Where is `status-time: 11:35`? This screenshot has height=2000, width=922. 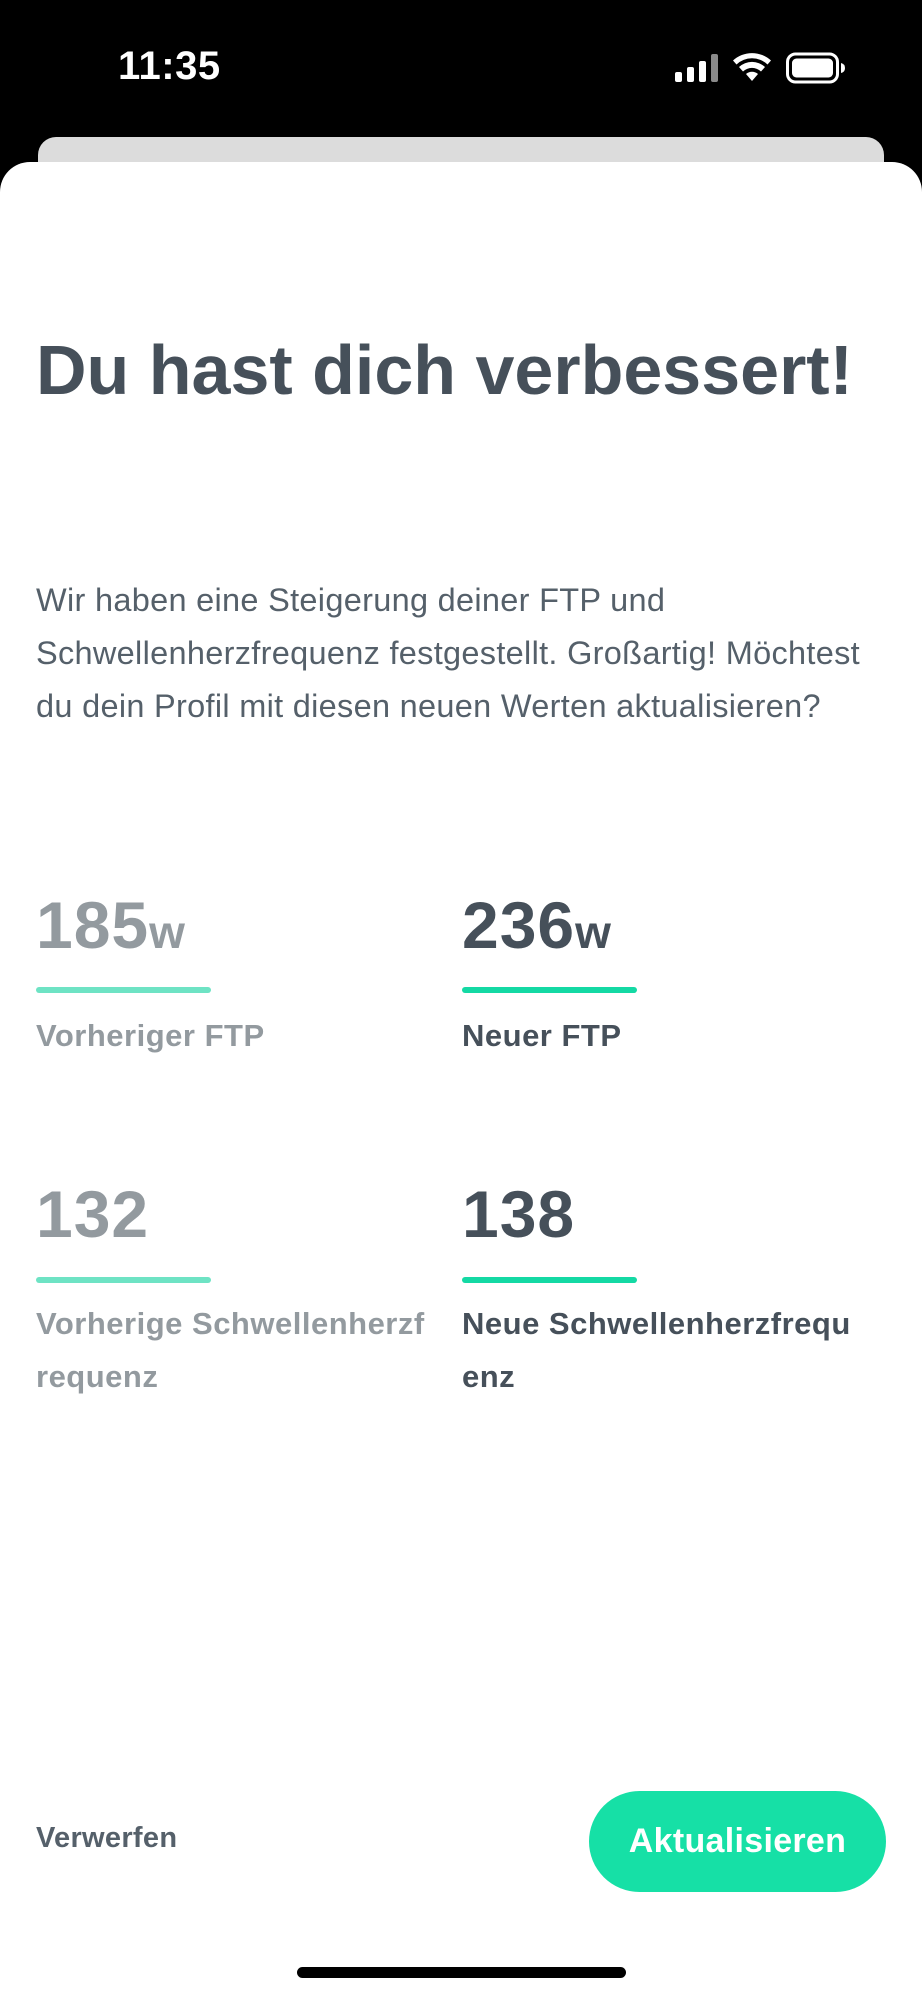 status-time: 11:35 is located at coordinates (169, 66).